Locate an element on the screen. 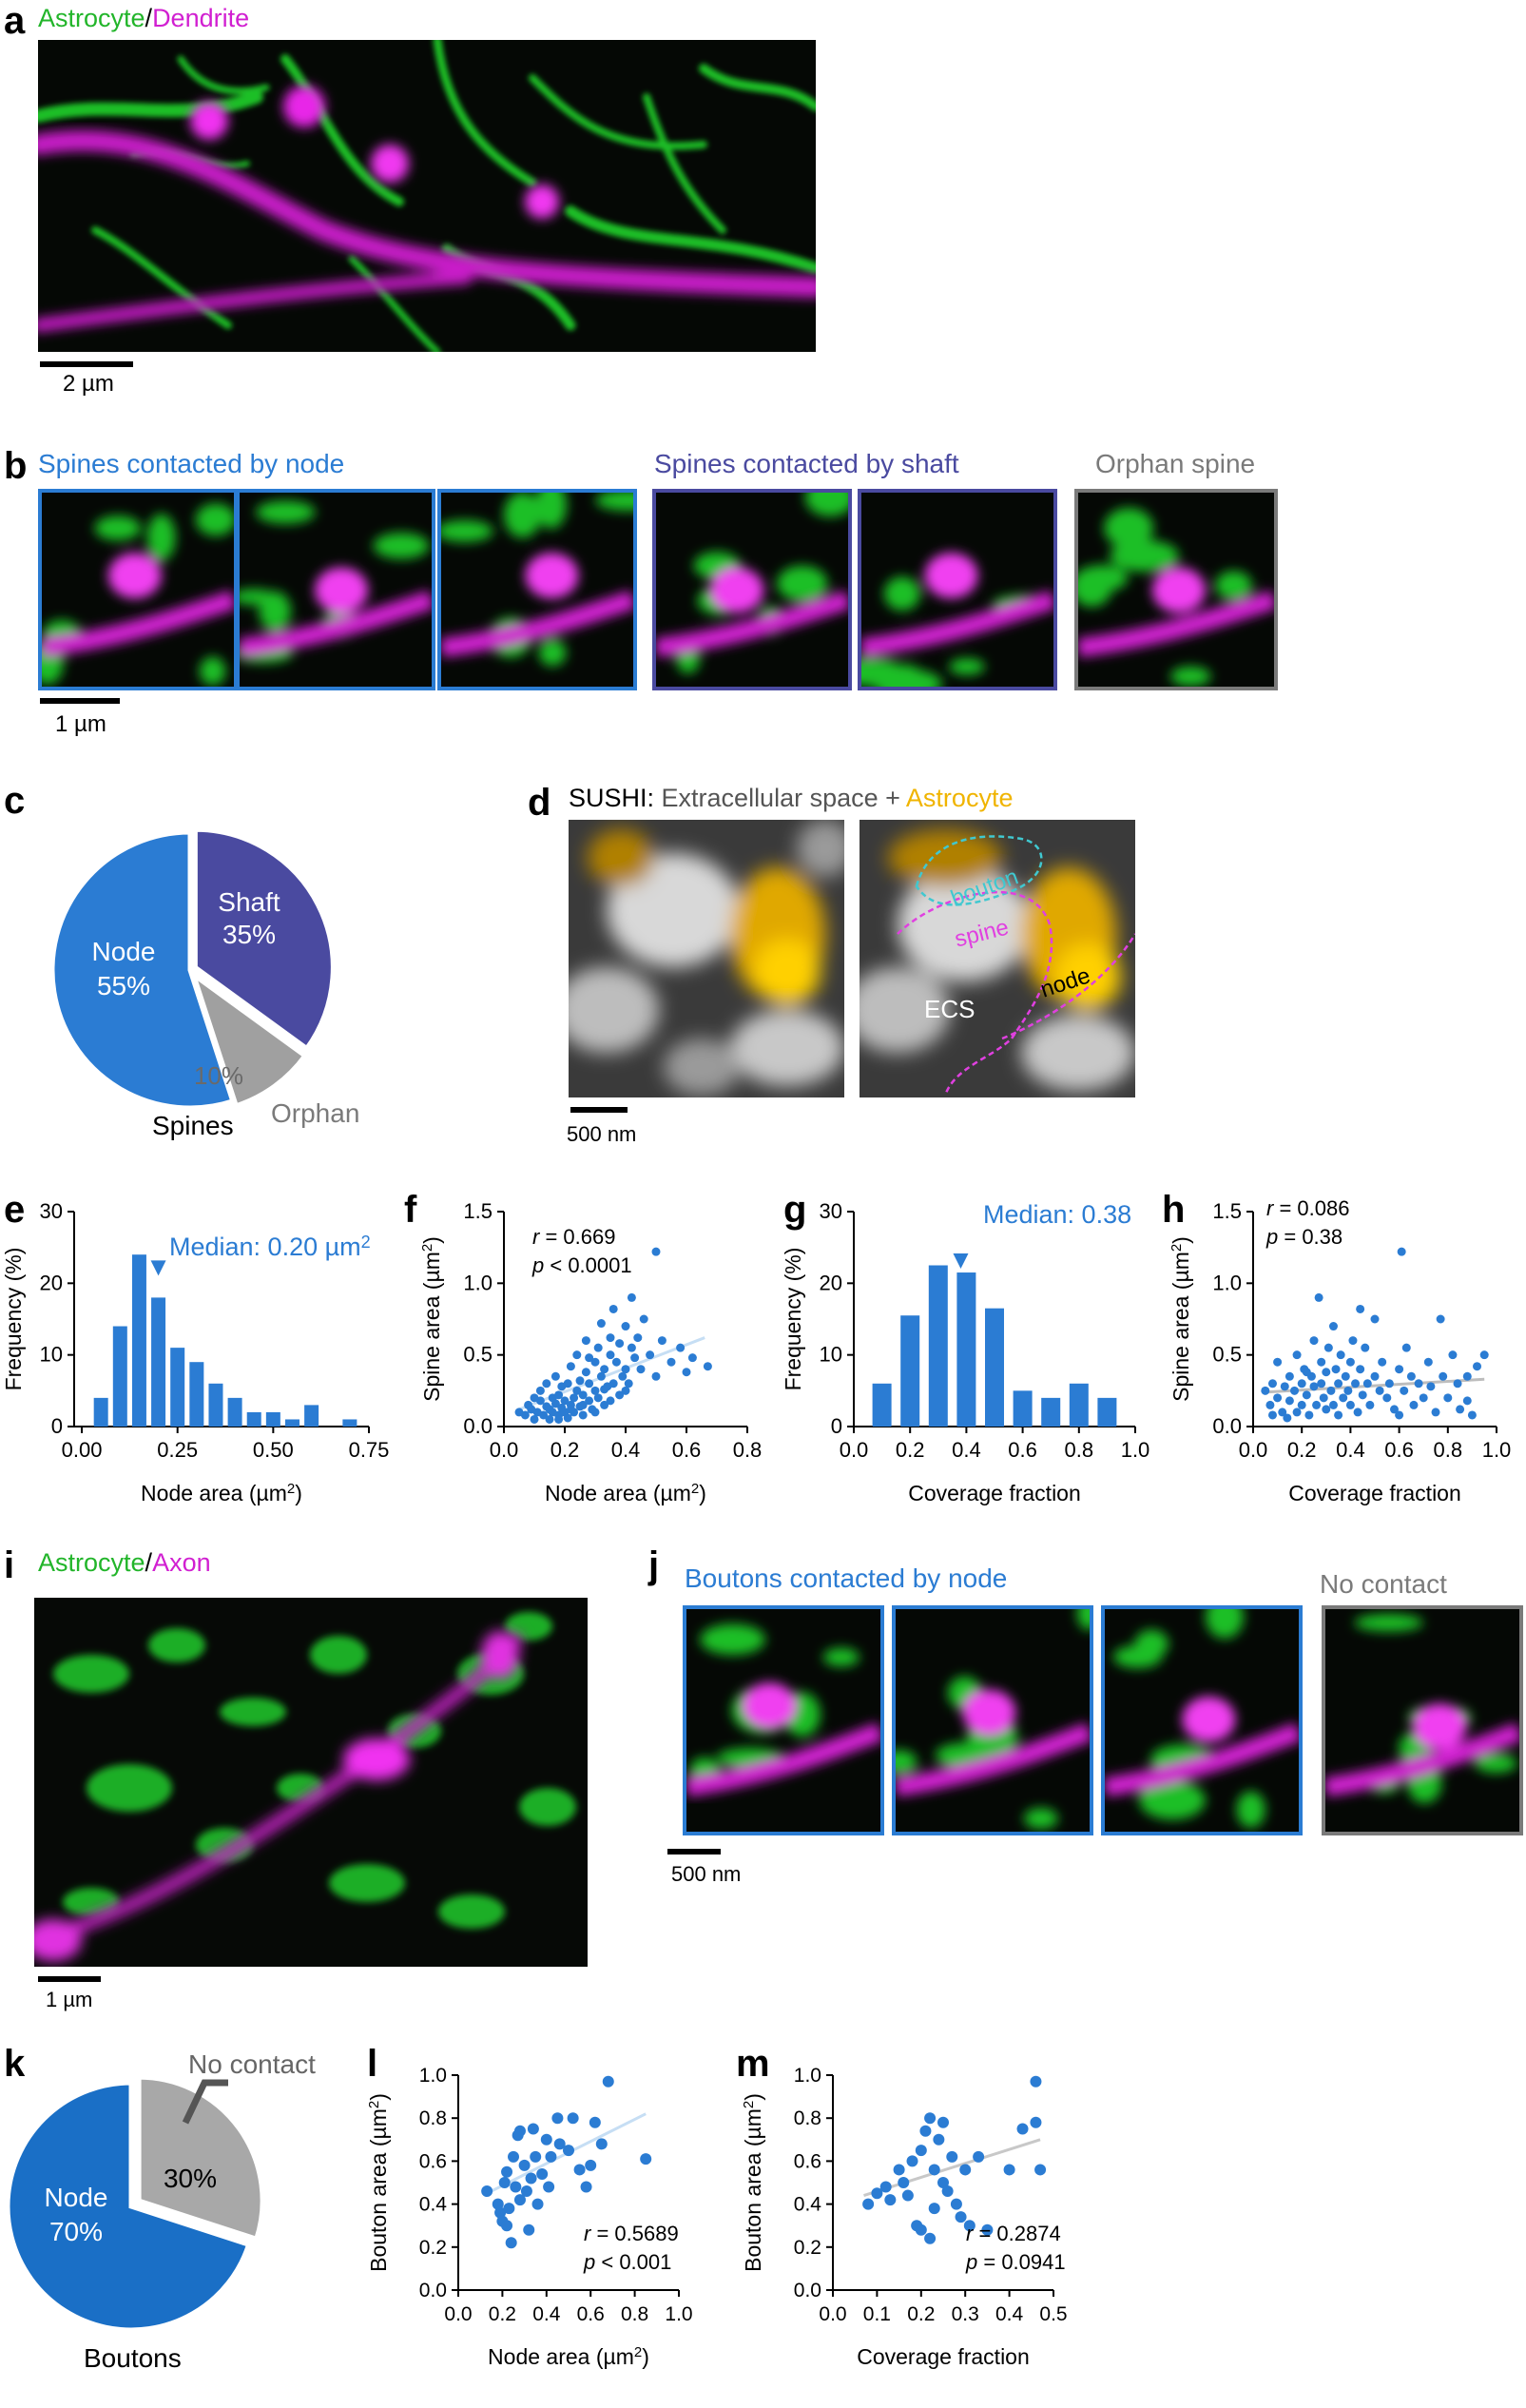  panel-d-title: SUSHI: Extracellular space + Astrocyte is located at coordinates (791, 798).